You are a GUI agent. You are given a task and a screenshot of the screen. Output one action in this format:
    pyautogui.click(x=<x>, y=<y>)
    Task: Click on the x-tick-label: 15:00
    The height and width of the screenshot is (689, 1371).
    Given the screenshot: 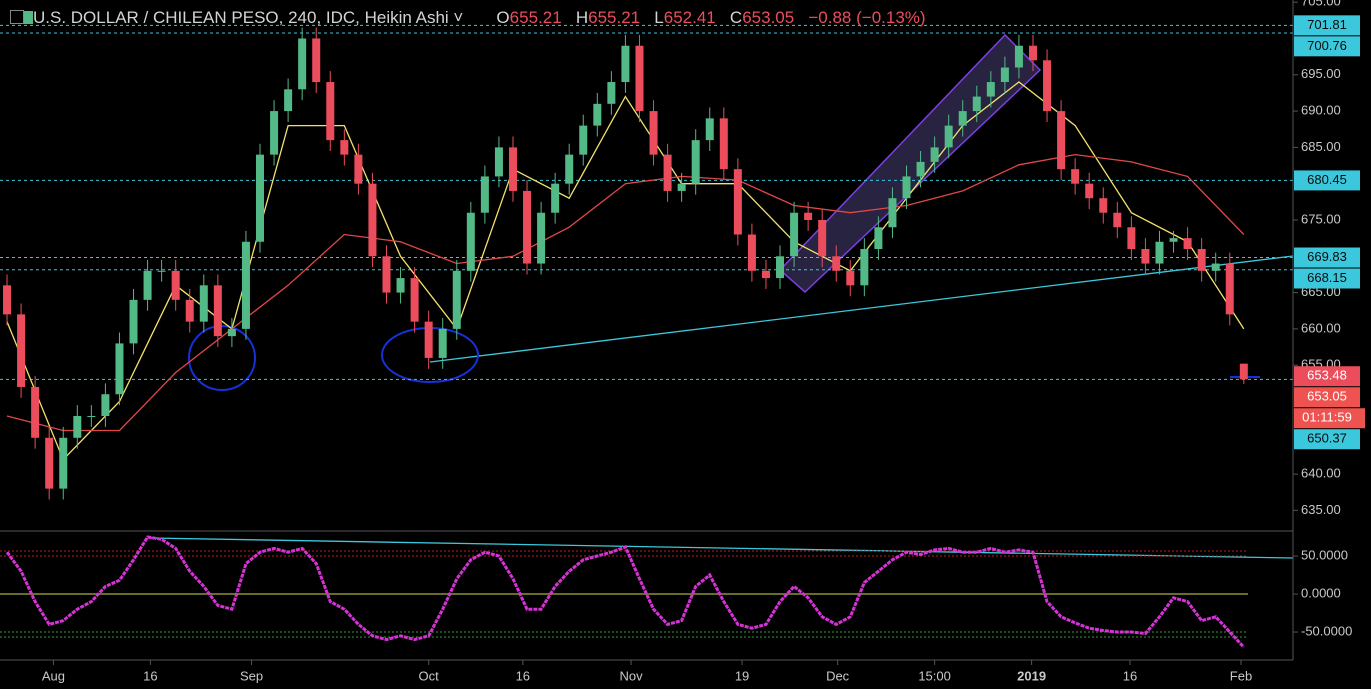 What is the action you would take?
    pyautogui.click(x=934, y=675)
    